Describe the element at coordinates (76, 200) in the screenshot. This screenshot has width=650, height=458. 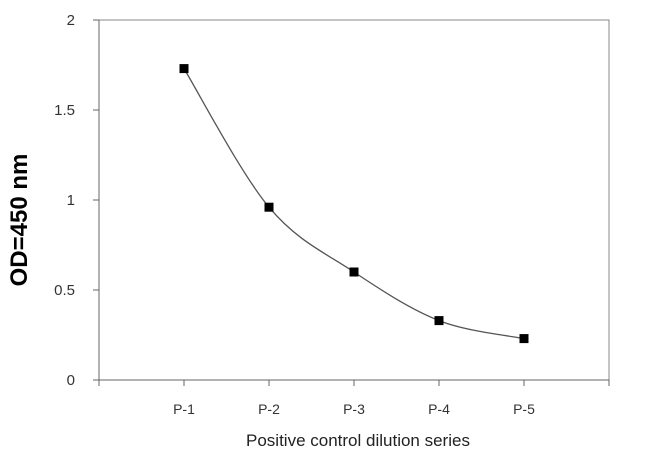
I see `y-axis-ticks: 0 0.5 1 1.5 2` at that location.